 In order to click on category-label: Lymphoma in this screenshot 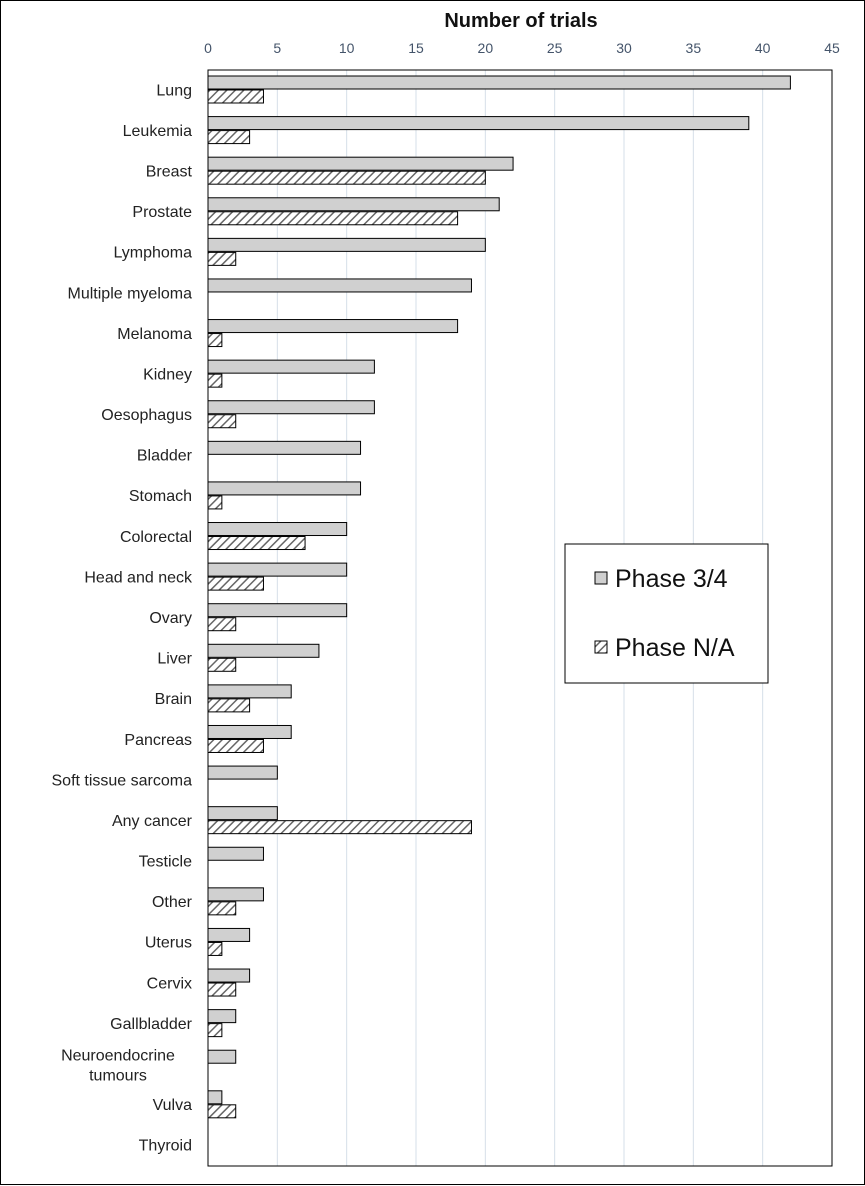, I will do `click(152, 253)`.